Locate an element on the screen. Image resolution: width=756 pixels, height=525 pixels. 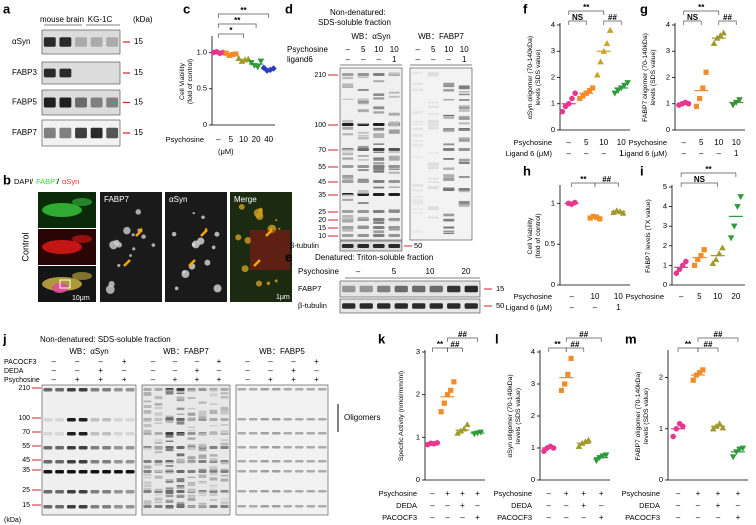
y-tick-label: 4 is located at coordinates (553, 24).